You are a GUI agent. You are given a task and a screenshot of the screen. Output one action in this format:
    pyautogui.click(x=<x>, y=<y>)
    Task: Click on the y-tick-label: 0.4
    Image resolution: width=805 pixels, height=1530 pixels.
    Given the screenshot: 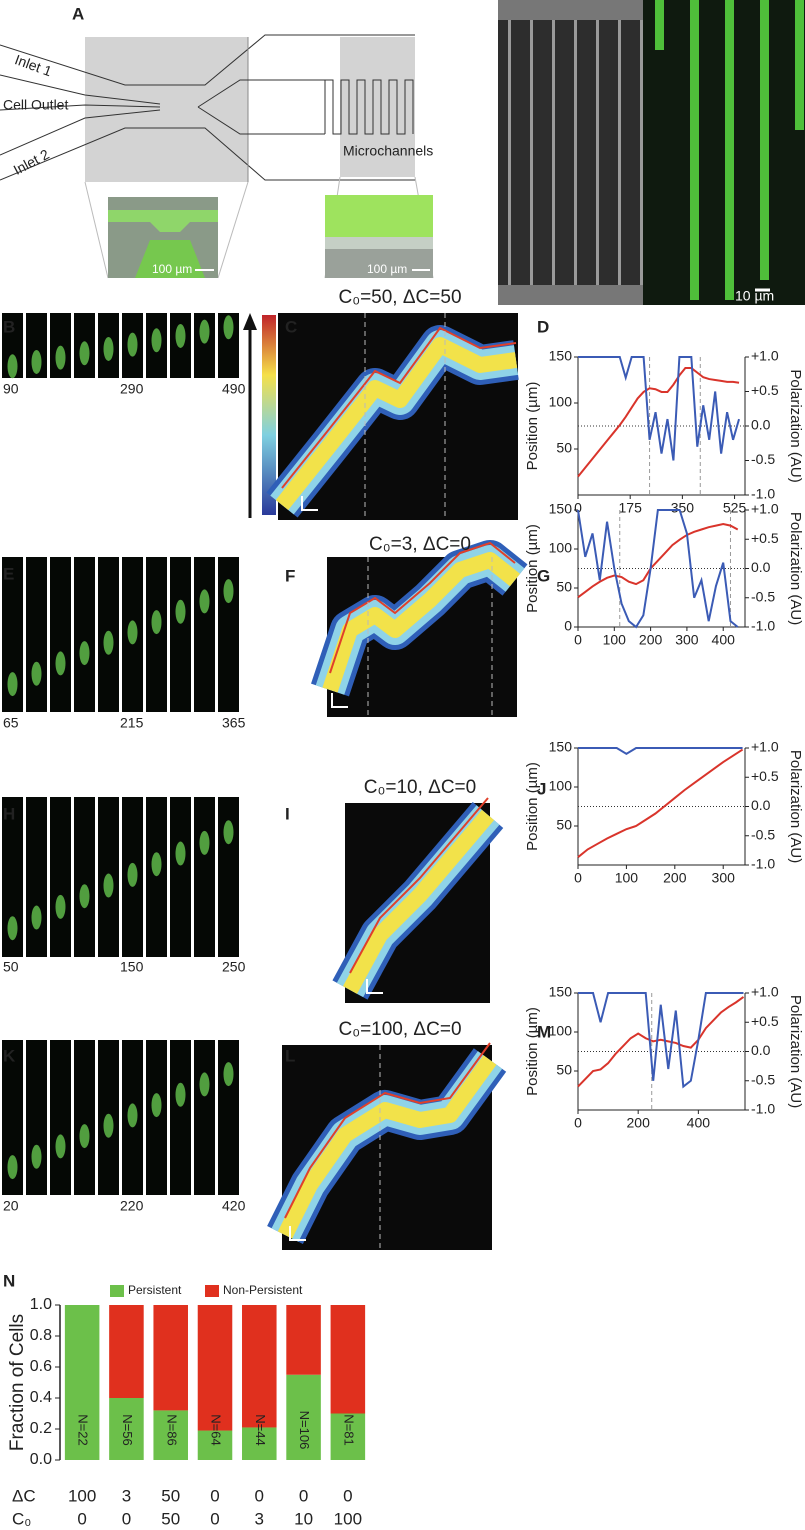 What is the action you would take?
    pyautogui.click(x=41, y=1397)
    